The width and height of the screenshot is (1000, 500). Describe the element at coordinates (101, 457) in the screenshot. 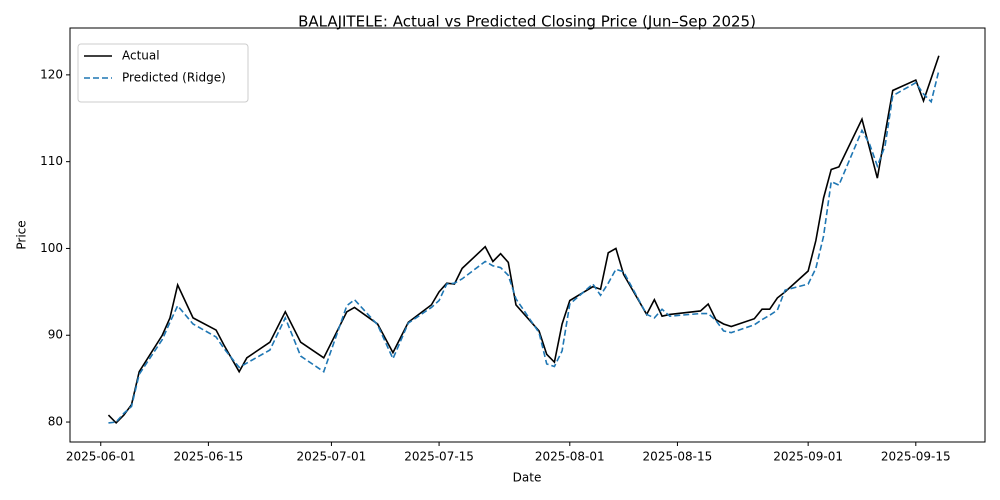

I see `x-tick-label: 2025-06-01` at that location.